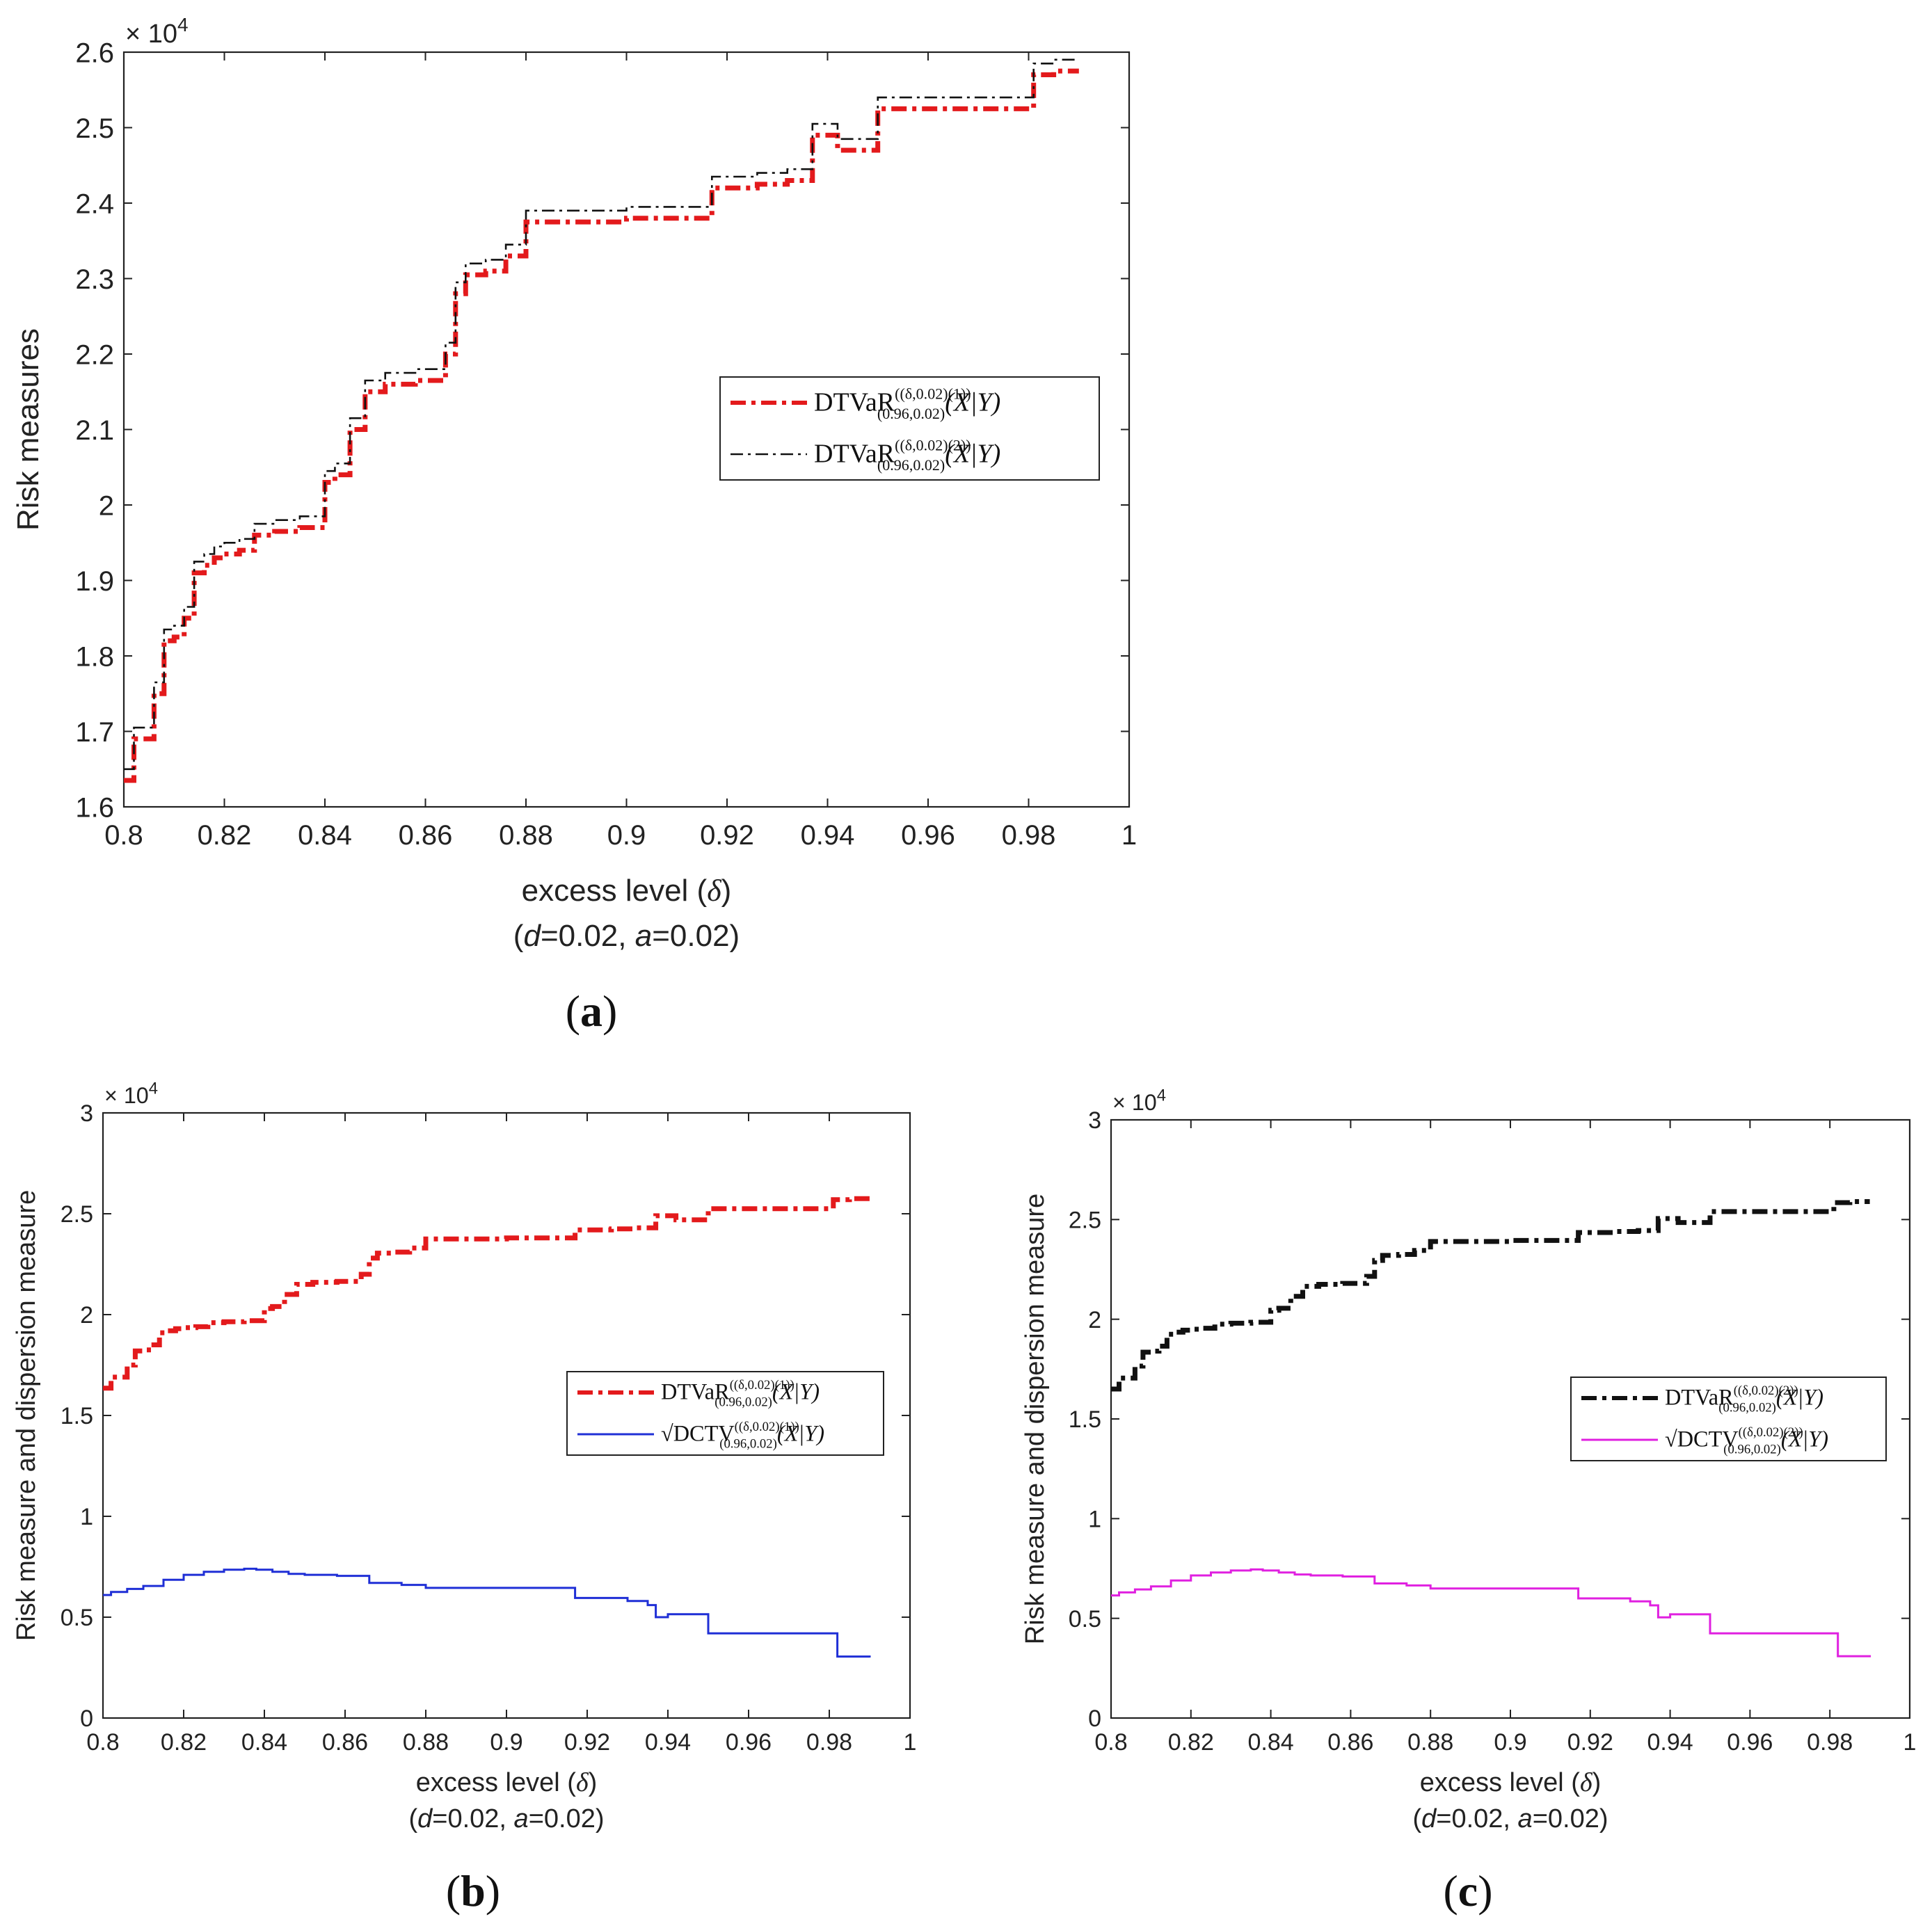 The image size is (1932, 1926). I want to click on y-tick-label: 2.2, so click(94, 354).